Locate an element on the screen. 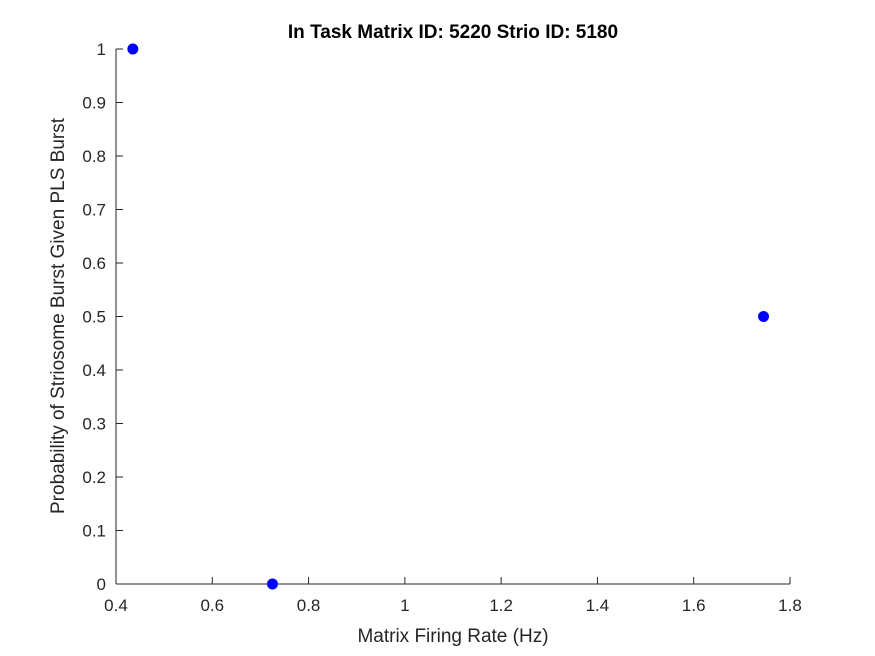 The height and width of the screenshot is (656, 875). x-tick-label: 1 is located at coordinates (404, 605).